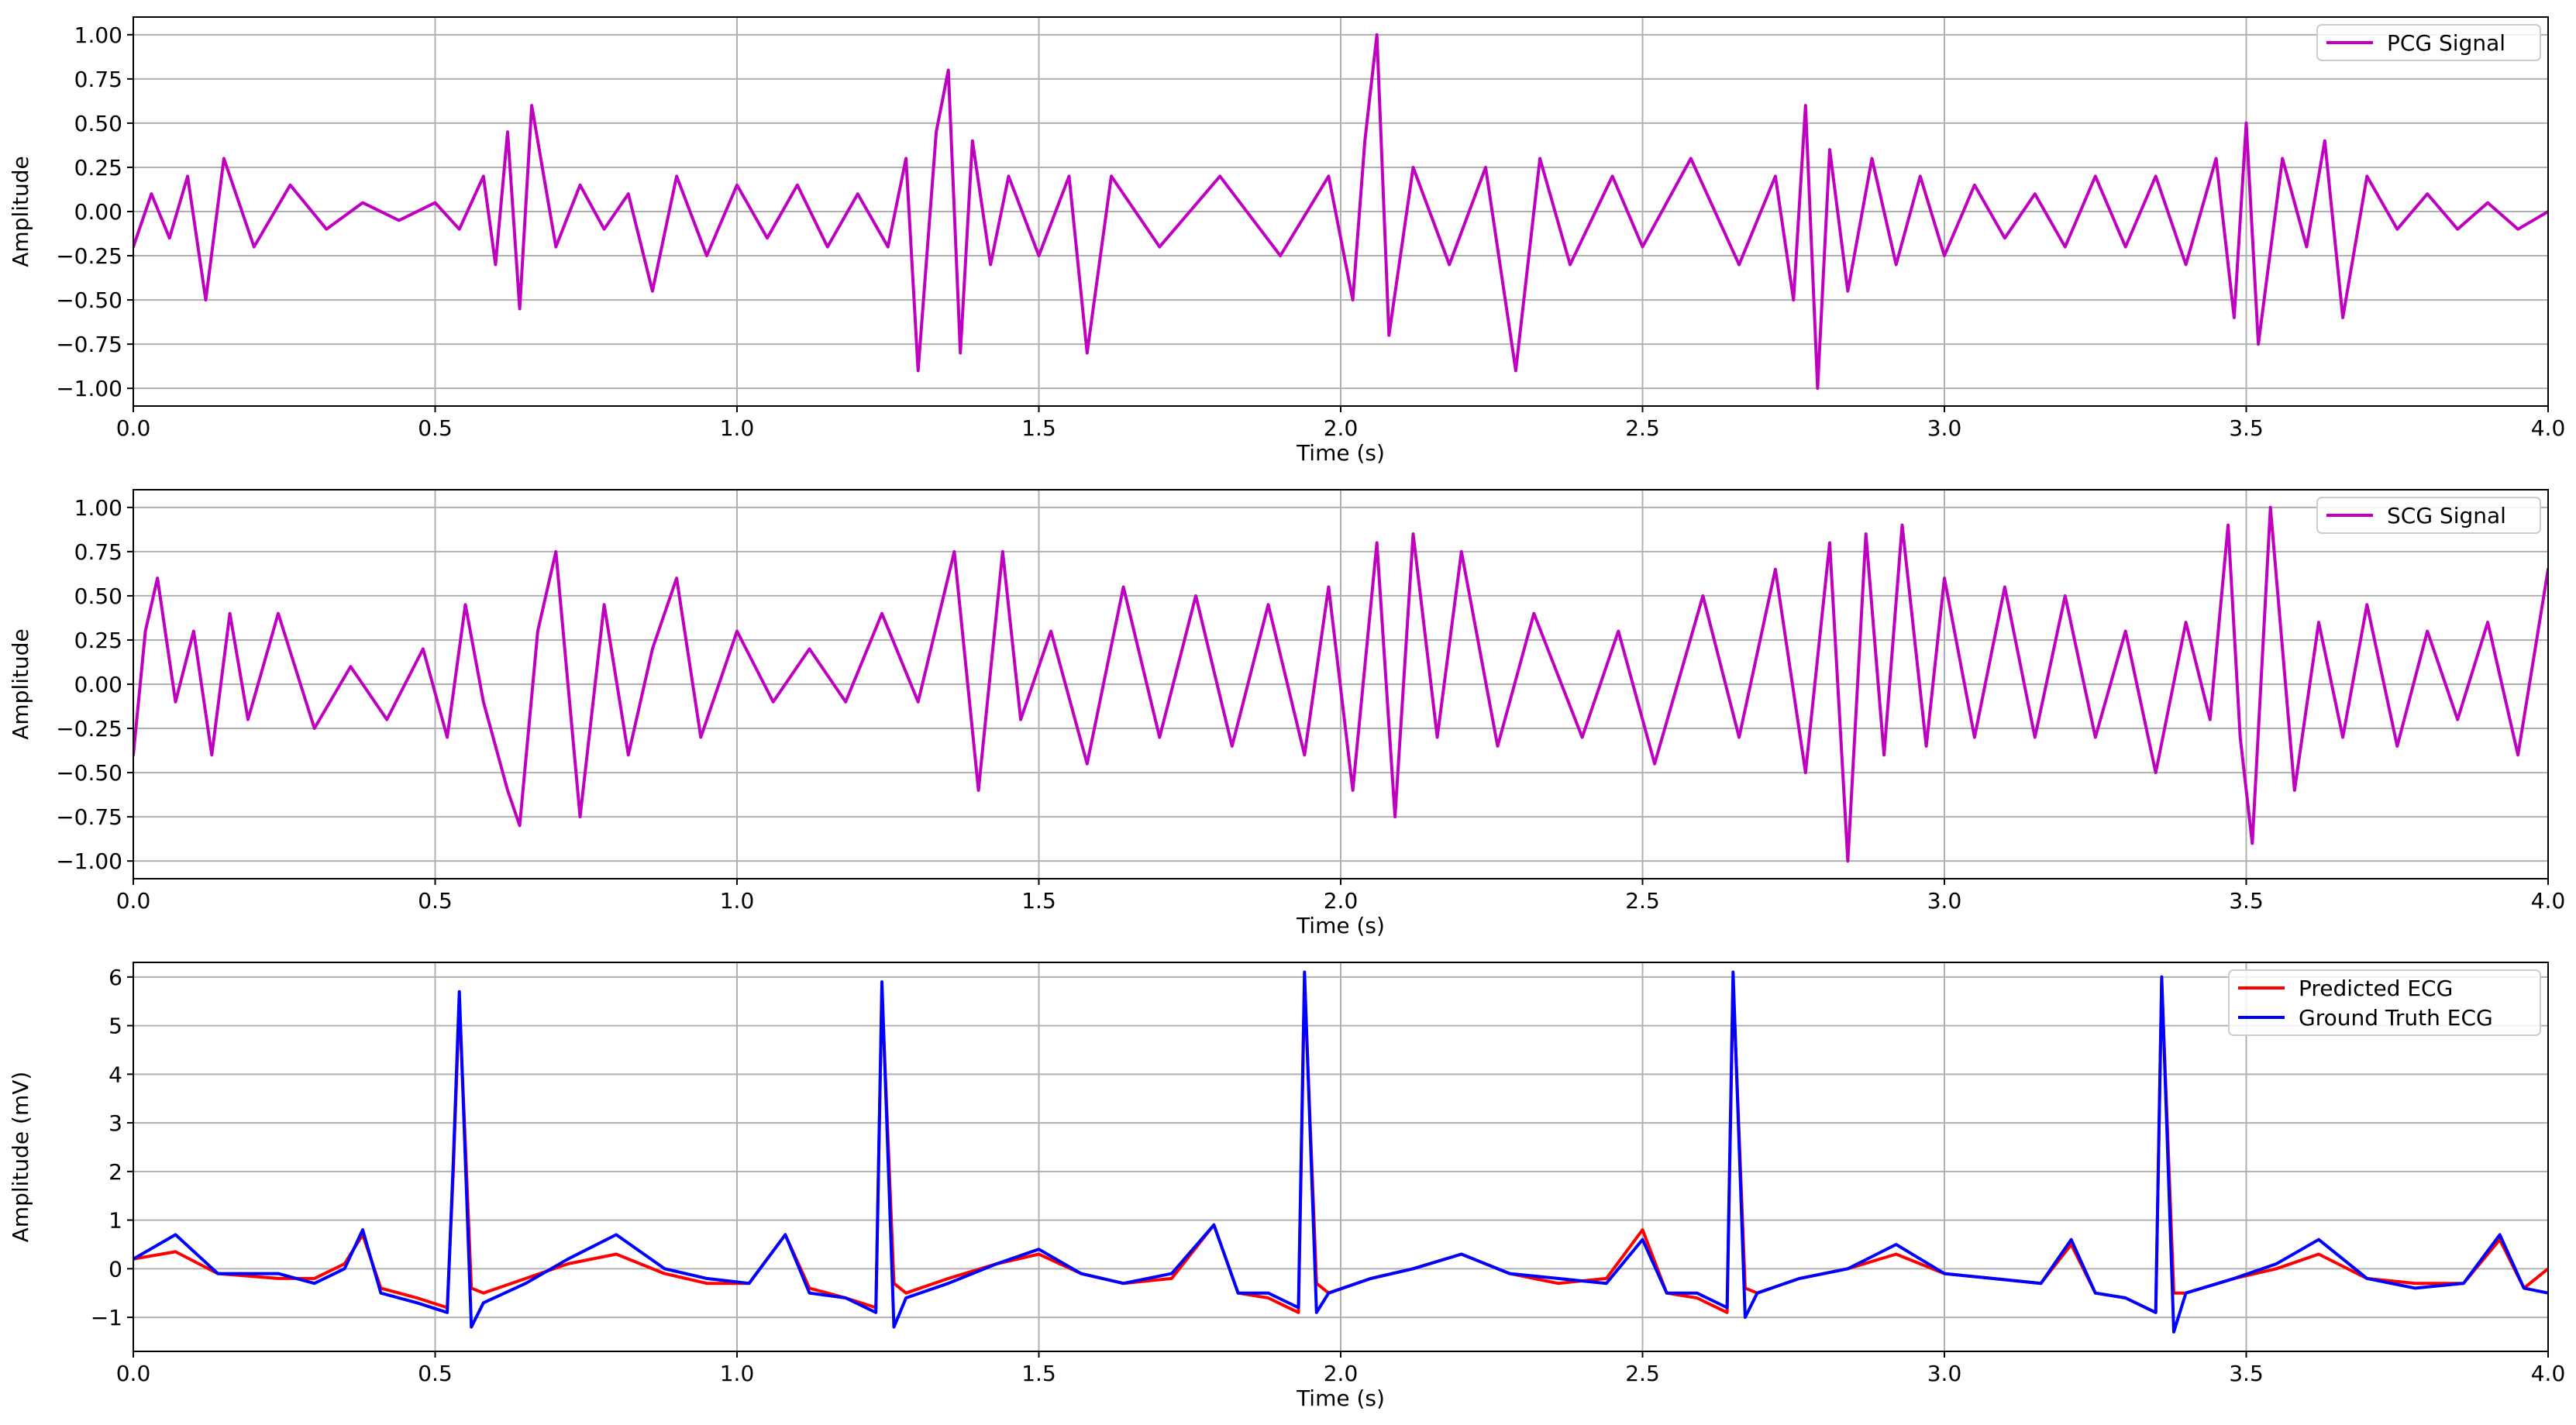 The height and width of the screenshot is (1425, 2576). I want to click on y-tick-label: 0, so click(115, 1269).